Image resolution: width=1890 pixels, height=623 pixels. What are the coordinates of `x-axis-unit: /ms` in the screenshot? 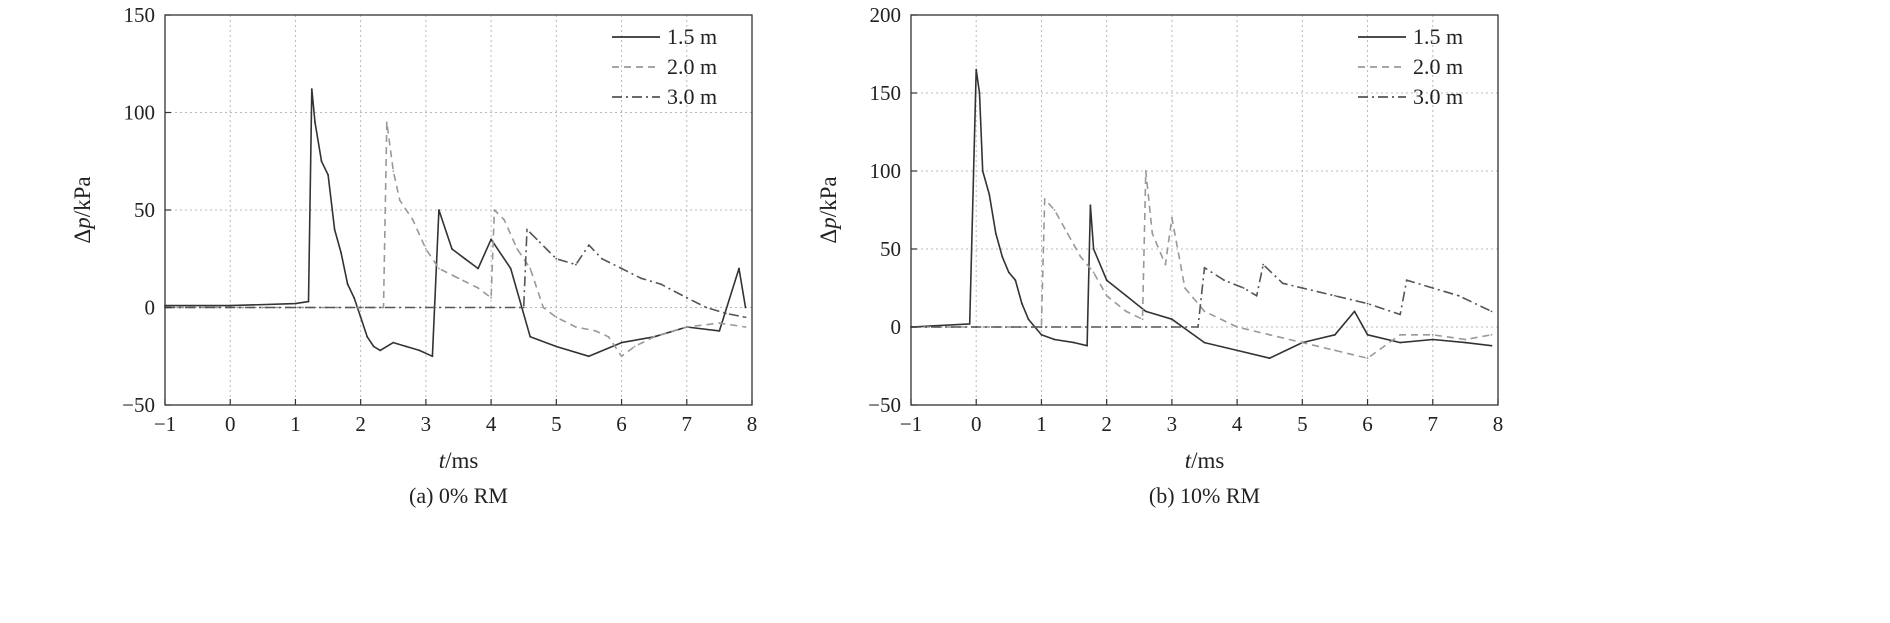 It's located at (461, 460).